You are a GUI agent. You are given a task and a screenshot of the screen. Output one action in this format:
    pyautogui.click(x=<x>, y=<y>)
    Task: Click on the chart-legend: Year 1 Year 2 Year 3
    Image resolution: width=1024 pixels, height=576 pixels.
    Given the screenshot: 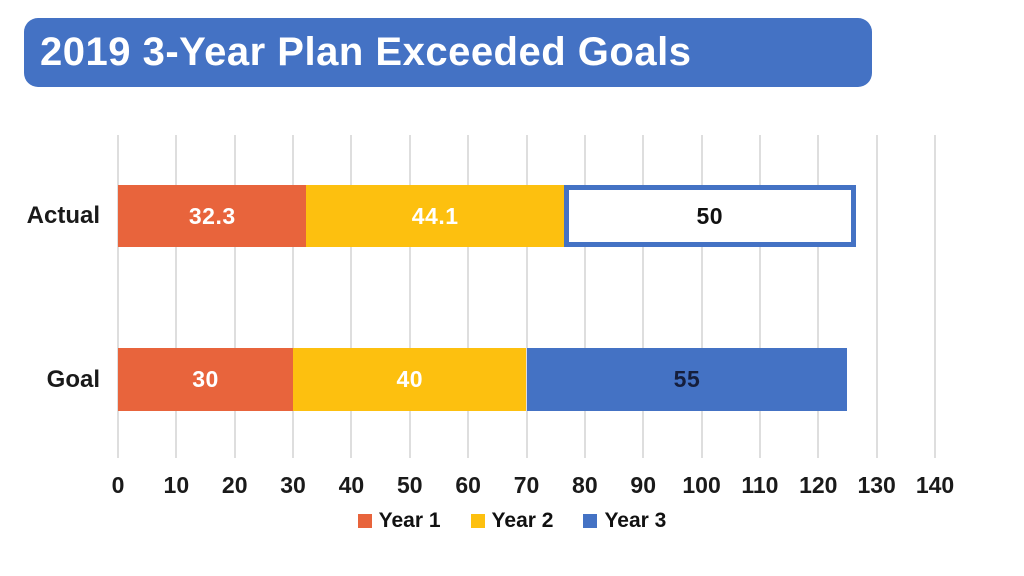 What is the action you would take?
    pyautogui.click(x=512, y=521)
    